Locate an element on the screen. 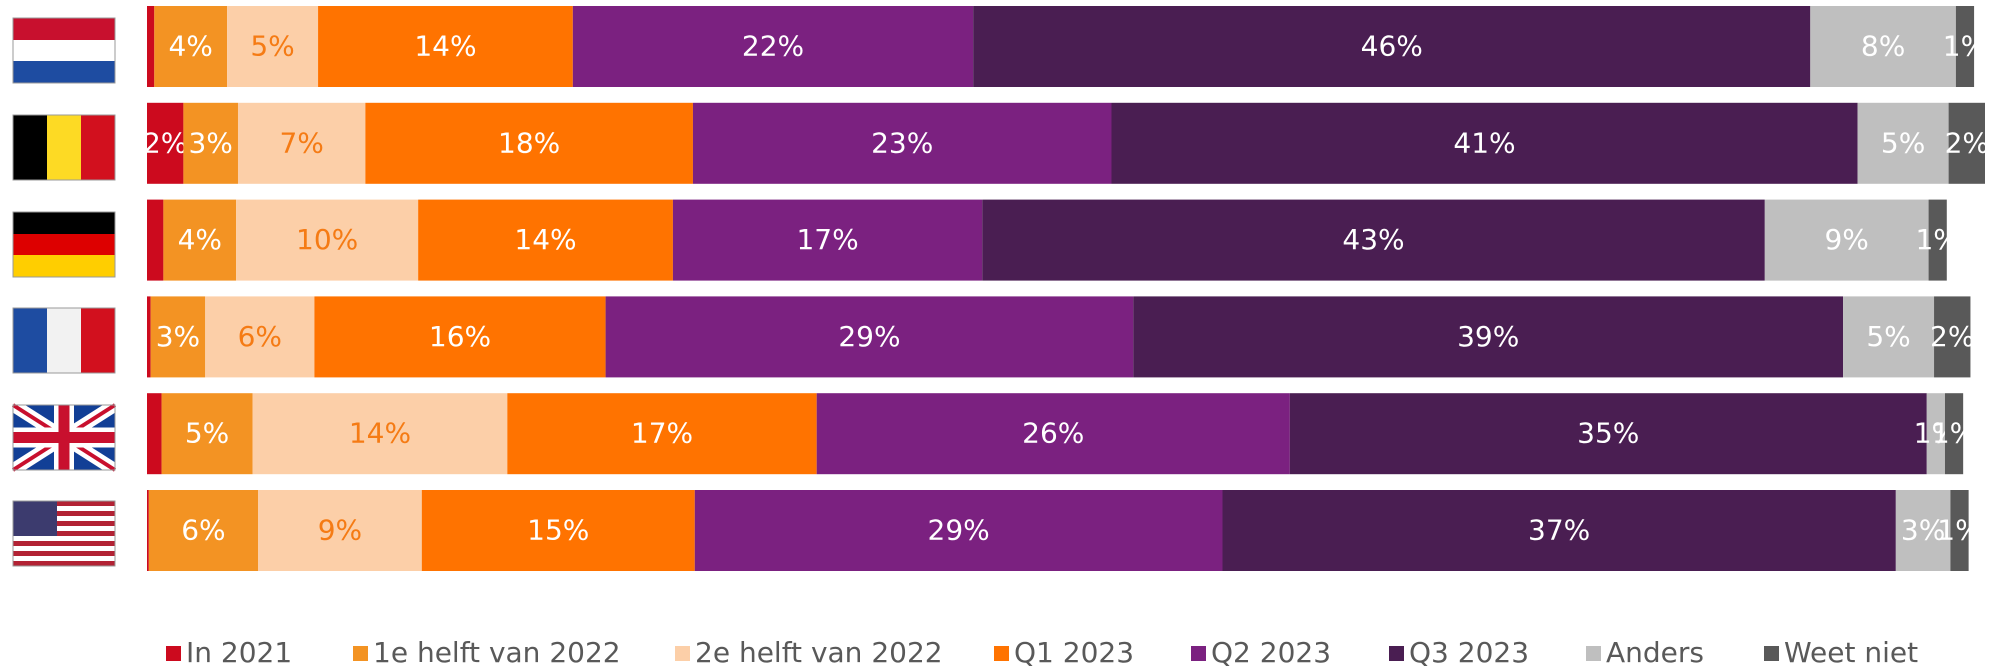 This screenshot has height=667, width=1997. value-label: 23% is located at coordinates (902, 142).